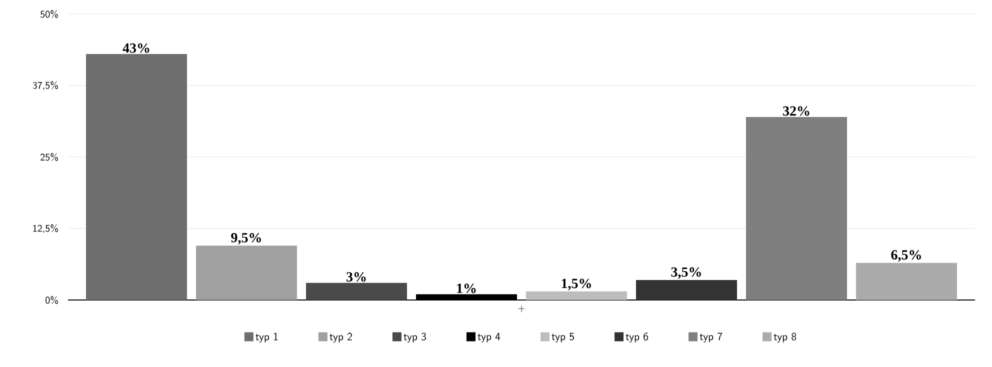 The width and height of the screenshot is (992, 367). What do you see at coordinates (785, 337) in the screenshot?
I see `legend-label: typ 8` at bounding box center [785, 337].